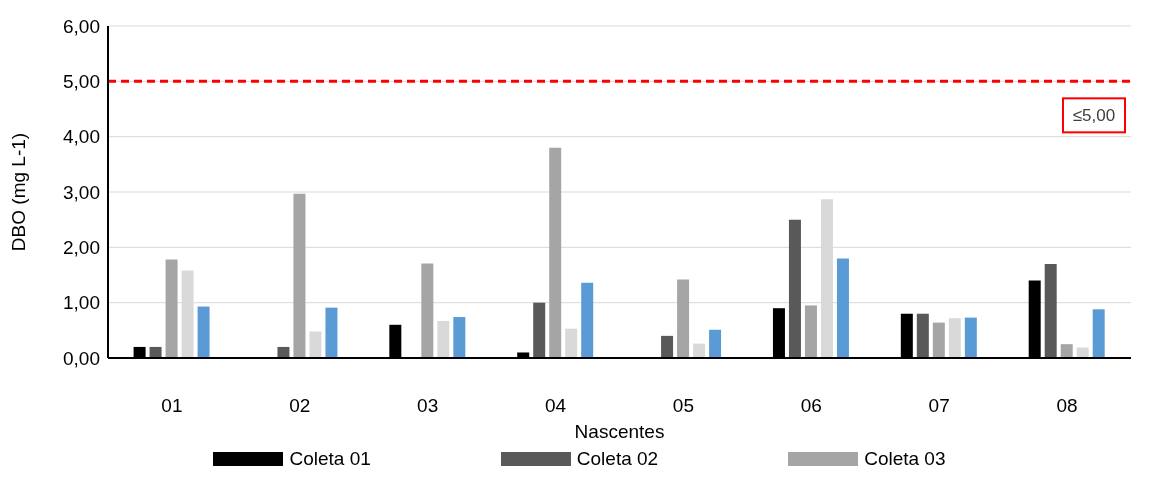  Describe the element at coordinates (617, 459) in the screenshot. I see `legend-label: Coleta 02` at that location.